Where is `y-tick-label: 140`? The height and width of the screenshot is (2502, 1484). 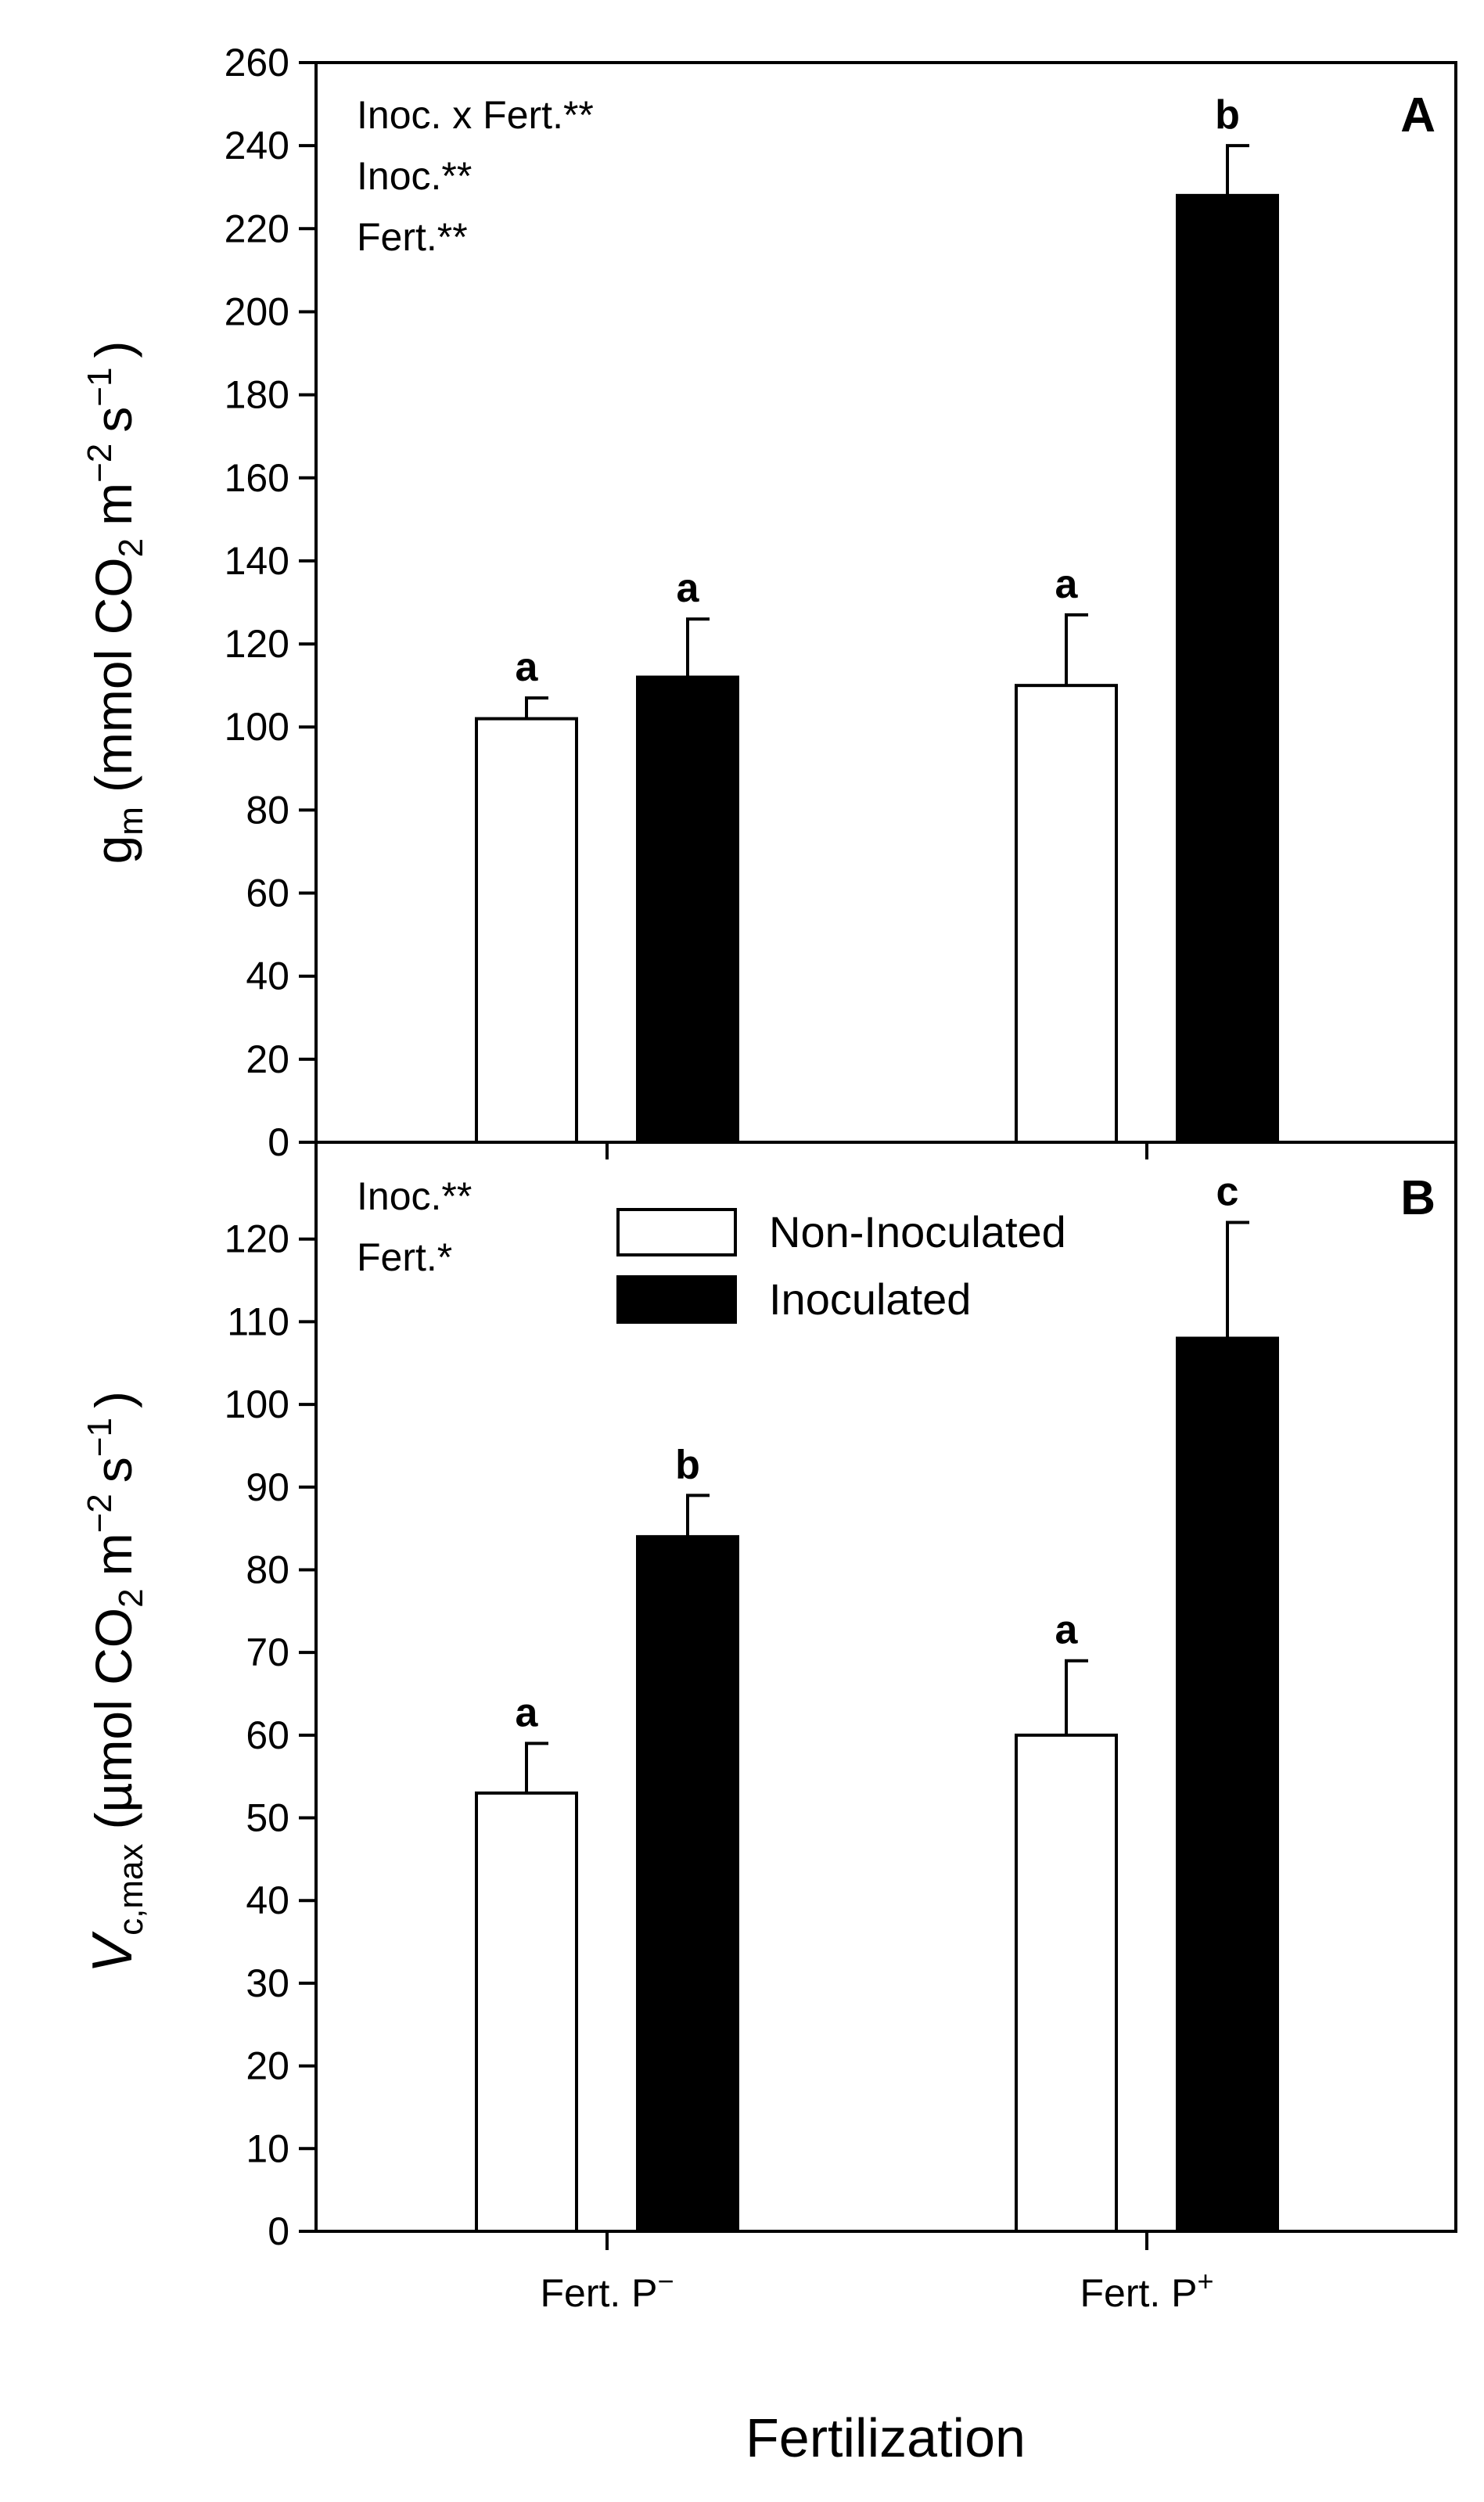
y-tick-label: 140 is located at coordinates (257, 561).